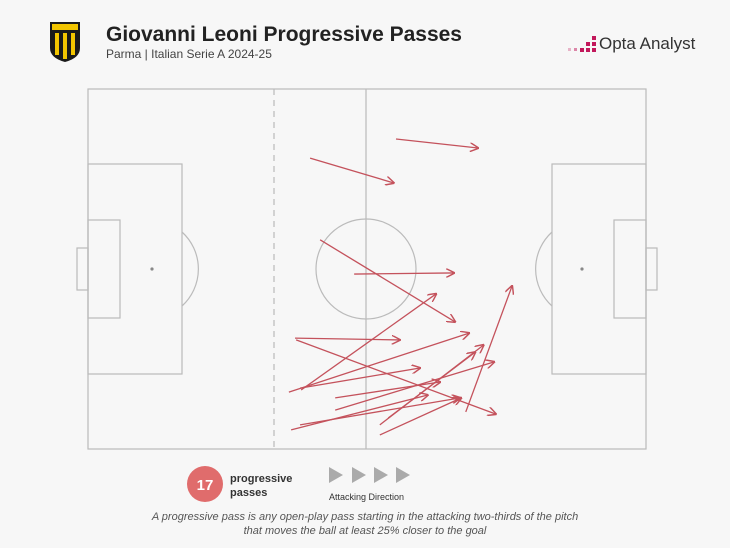  Describe the element at coordinates (369, 475) in the screenshot. I see `direction-arrows` at that location.